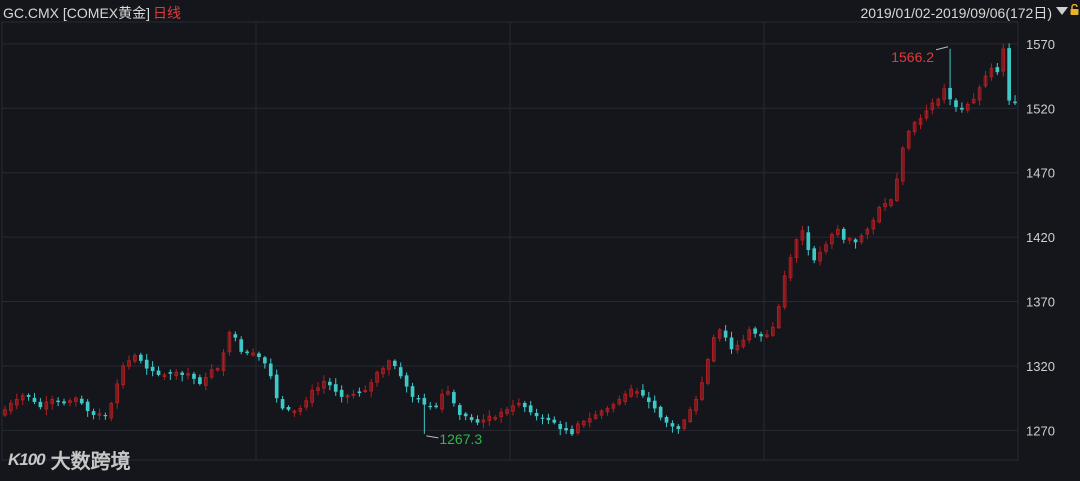  I want to click on watermark-text: 大数跨境, so click(90, 462).